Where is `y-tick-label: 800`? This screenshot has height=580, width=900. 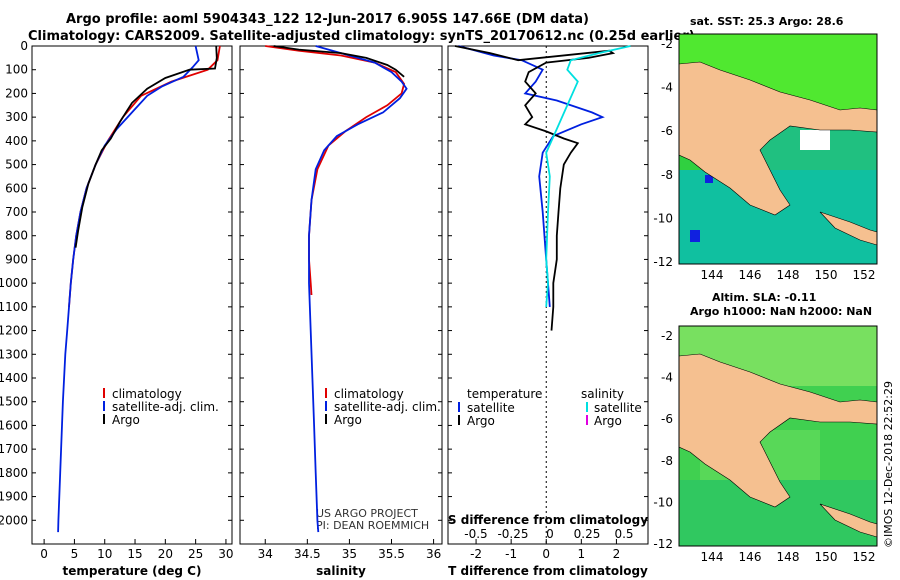 y-tick-label: 800 is located at coordinates (16, 236).